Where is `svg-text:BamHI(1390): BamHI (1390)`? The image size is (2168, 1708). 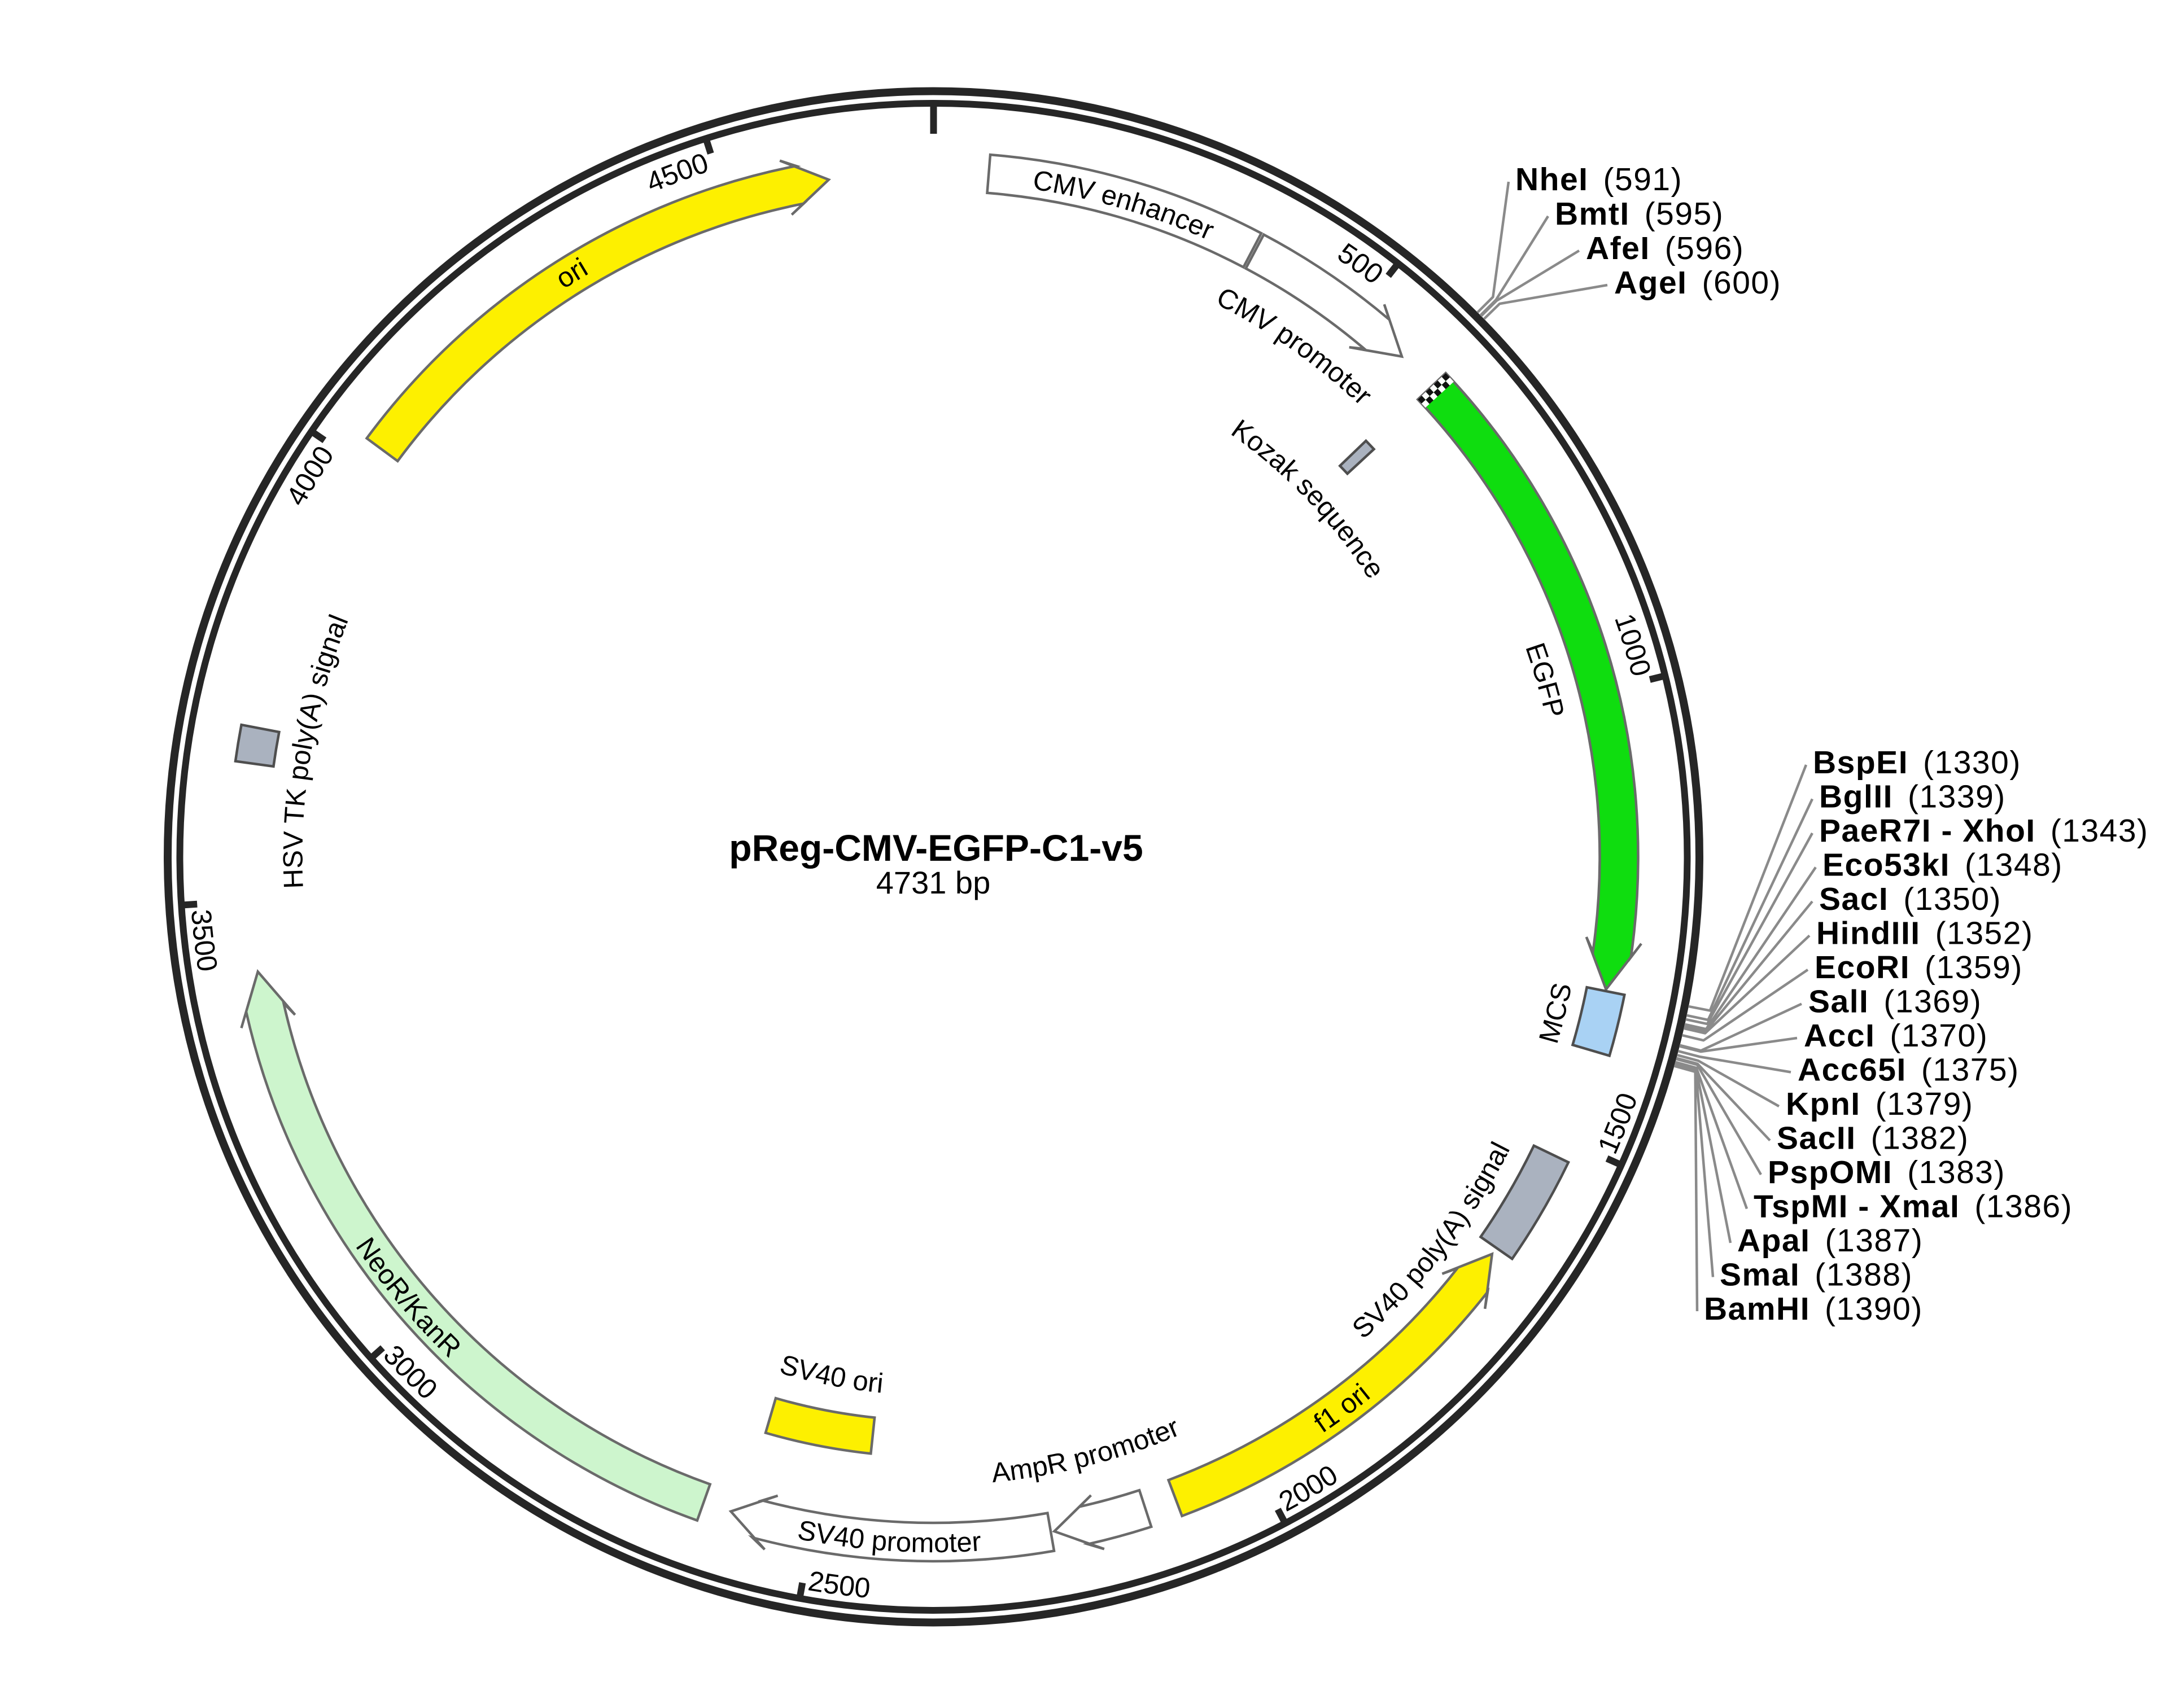
svg-text:BamHI(1390): BamHI (1390) is located at coordinates (1813, 1309).